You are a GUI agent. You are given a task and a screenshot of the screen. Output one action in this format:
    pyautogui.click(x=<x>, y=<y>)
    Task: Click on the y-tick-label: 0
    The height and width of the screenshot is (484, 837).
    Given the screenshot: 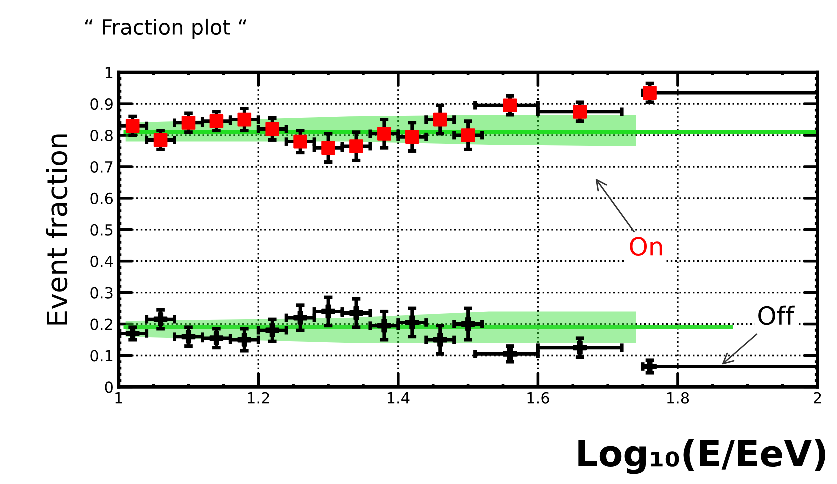 What is the action you would take?
    pyautogui.click(x=109, y=388)
    